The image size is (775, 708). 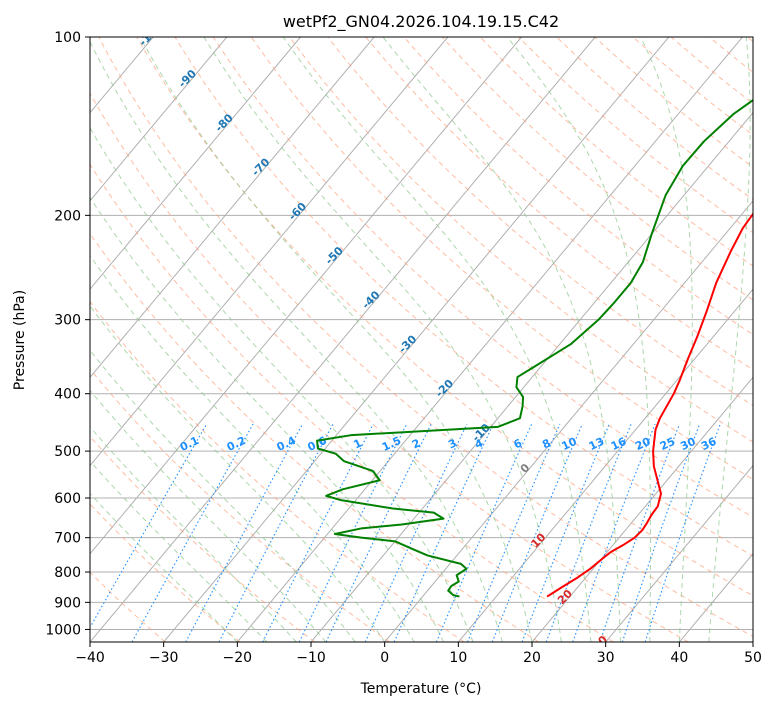 What do you see at coordinates (90, 658) in the screenshot?
I see `x-tick-label: −40` at bounding box center [90, 658].